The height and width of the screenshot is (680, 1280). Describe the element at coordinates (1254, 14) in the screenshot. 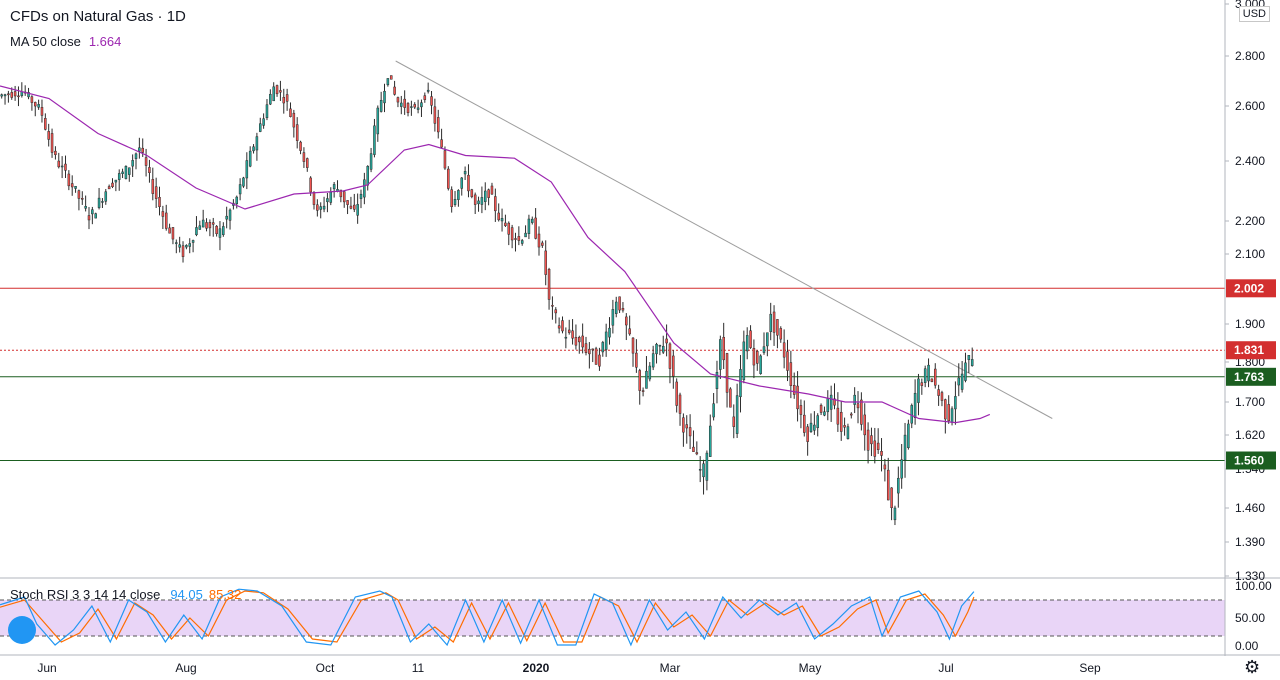

I see `currency-badge: USD` at that location.